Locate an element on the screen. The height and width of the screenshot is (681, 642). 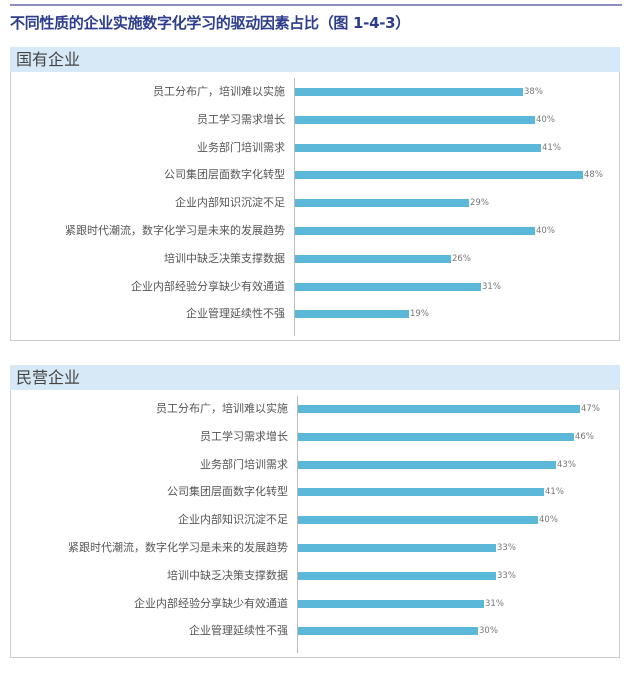
bar-row: 员工分布广，培训难以实施 47% is located at coordinates (315, 409).